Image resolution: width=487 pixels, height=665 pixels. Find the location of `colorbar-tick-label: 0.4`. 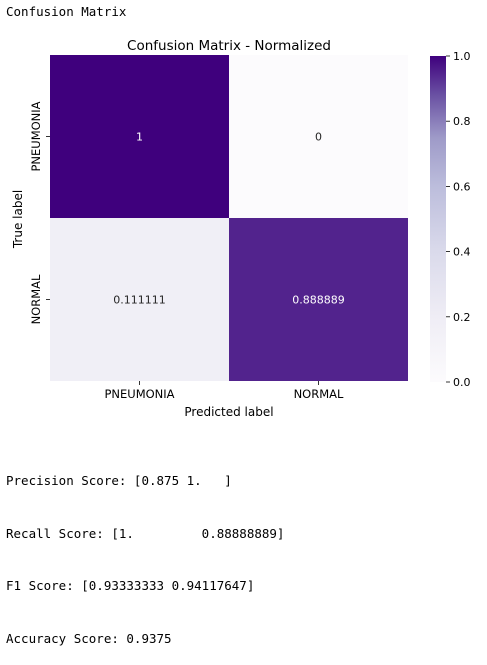

colorbar-tick-label: 0.4 is located at coordinates (462, 252).